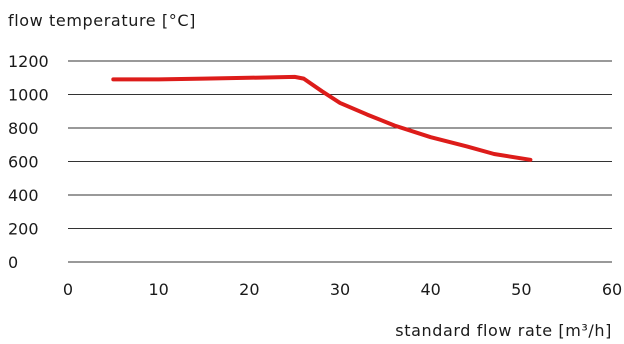 This screenshot has height=344, width=624. What do you see at coordinates (13, 262) in the screenshot?
I see `y-tick-label: 0` at bounding box center [13, 262].